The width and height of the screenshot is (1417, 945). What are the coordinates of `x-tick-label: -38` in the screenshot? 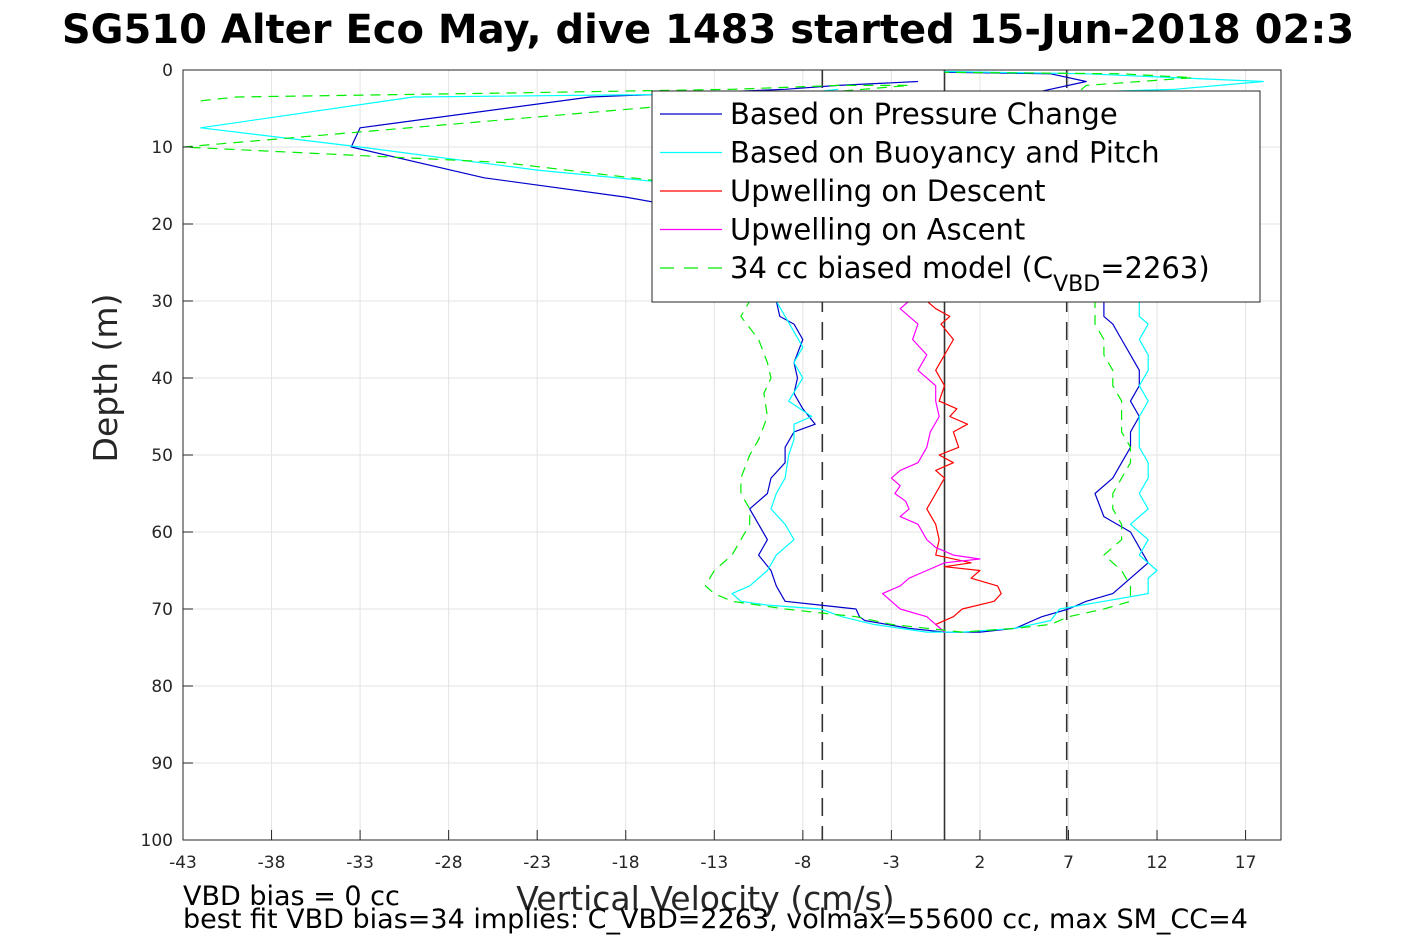 It's located at (272, 863).